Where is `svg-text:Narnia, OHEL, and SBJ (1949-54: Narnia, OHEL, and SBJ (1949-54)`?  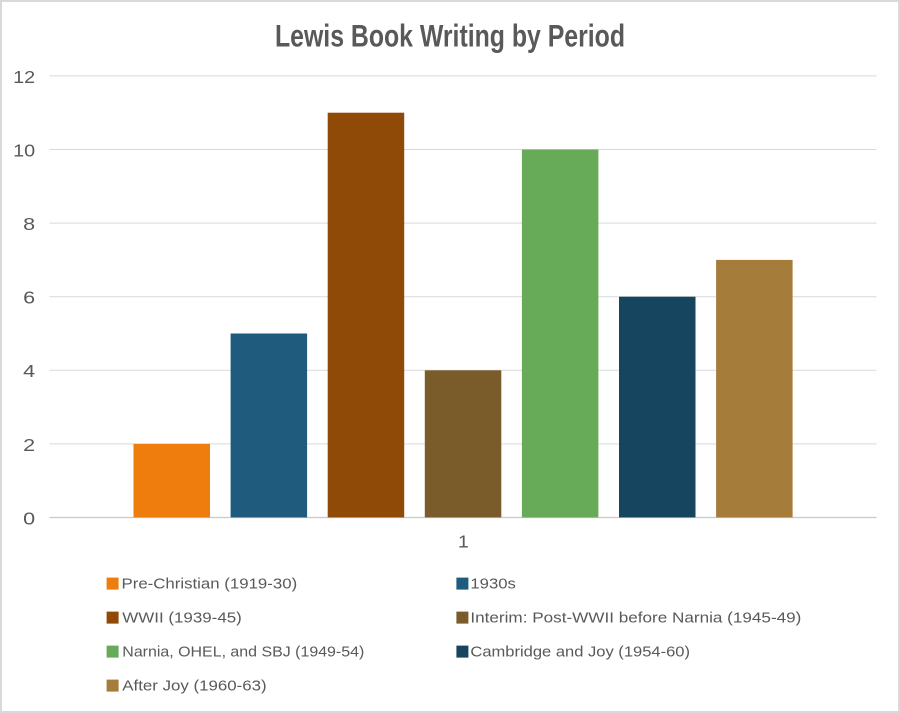
svg-text:Narnia, OHEL, and SBJ (1949-54: Narnia, OHEL, and SBJ (1949-54) is located at coordinates (243, 651).